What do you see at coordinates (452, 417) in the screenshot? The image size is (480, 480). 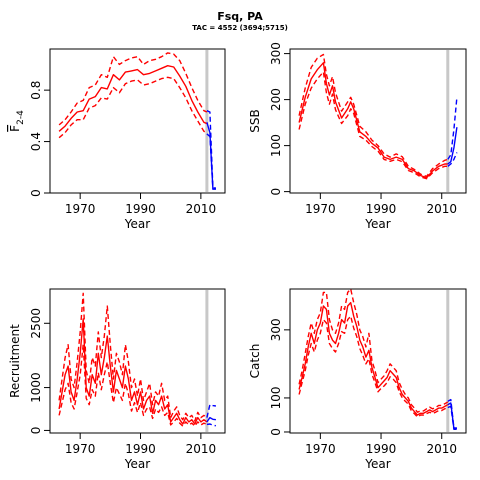 I see `catch-series-projection-lower` at bounding box center [452, 417].